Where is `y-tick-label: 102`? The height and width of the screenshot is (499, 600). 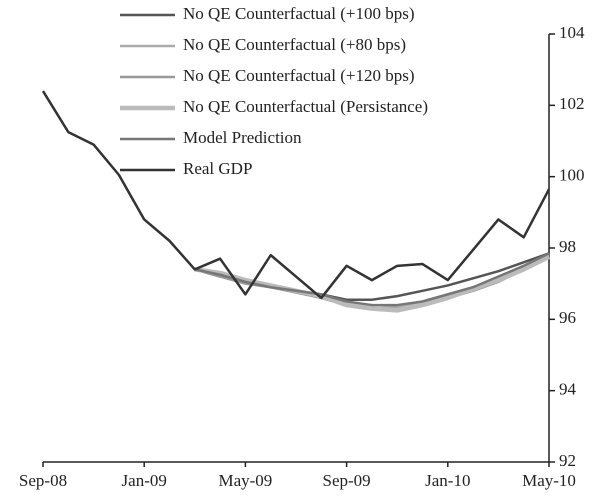
y-tick-label: 102 is located at coordinates (572, 103).